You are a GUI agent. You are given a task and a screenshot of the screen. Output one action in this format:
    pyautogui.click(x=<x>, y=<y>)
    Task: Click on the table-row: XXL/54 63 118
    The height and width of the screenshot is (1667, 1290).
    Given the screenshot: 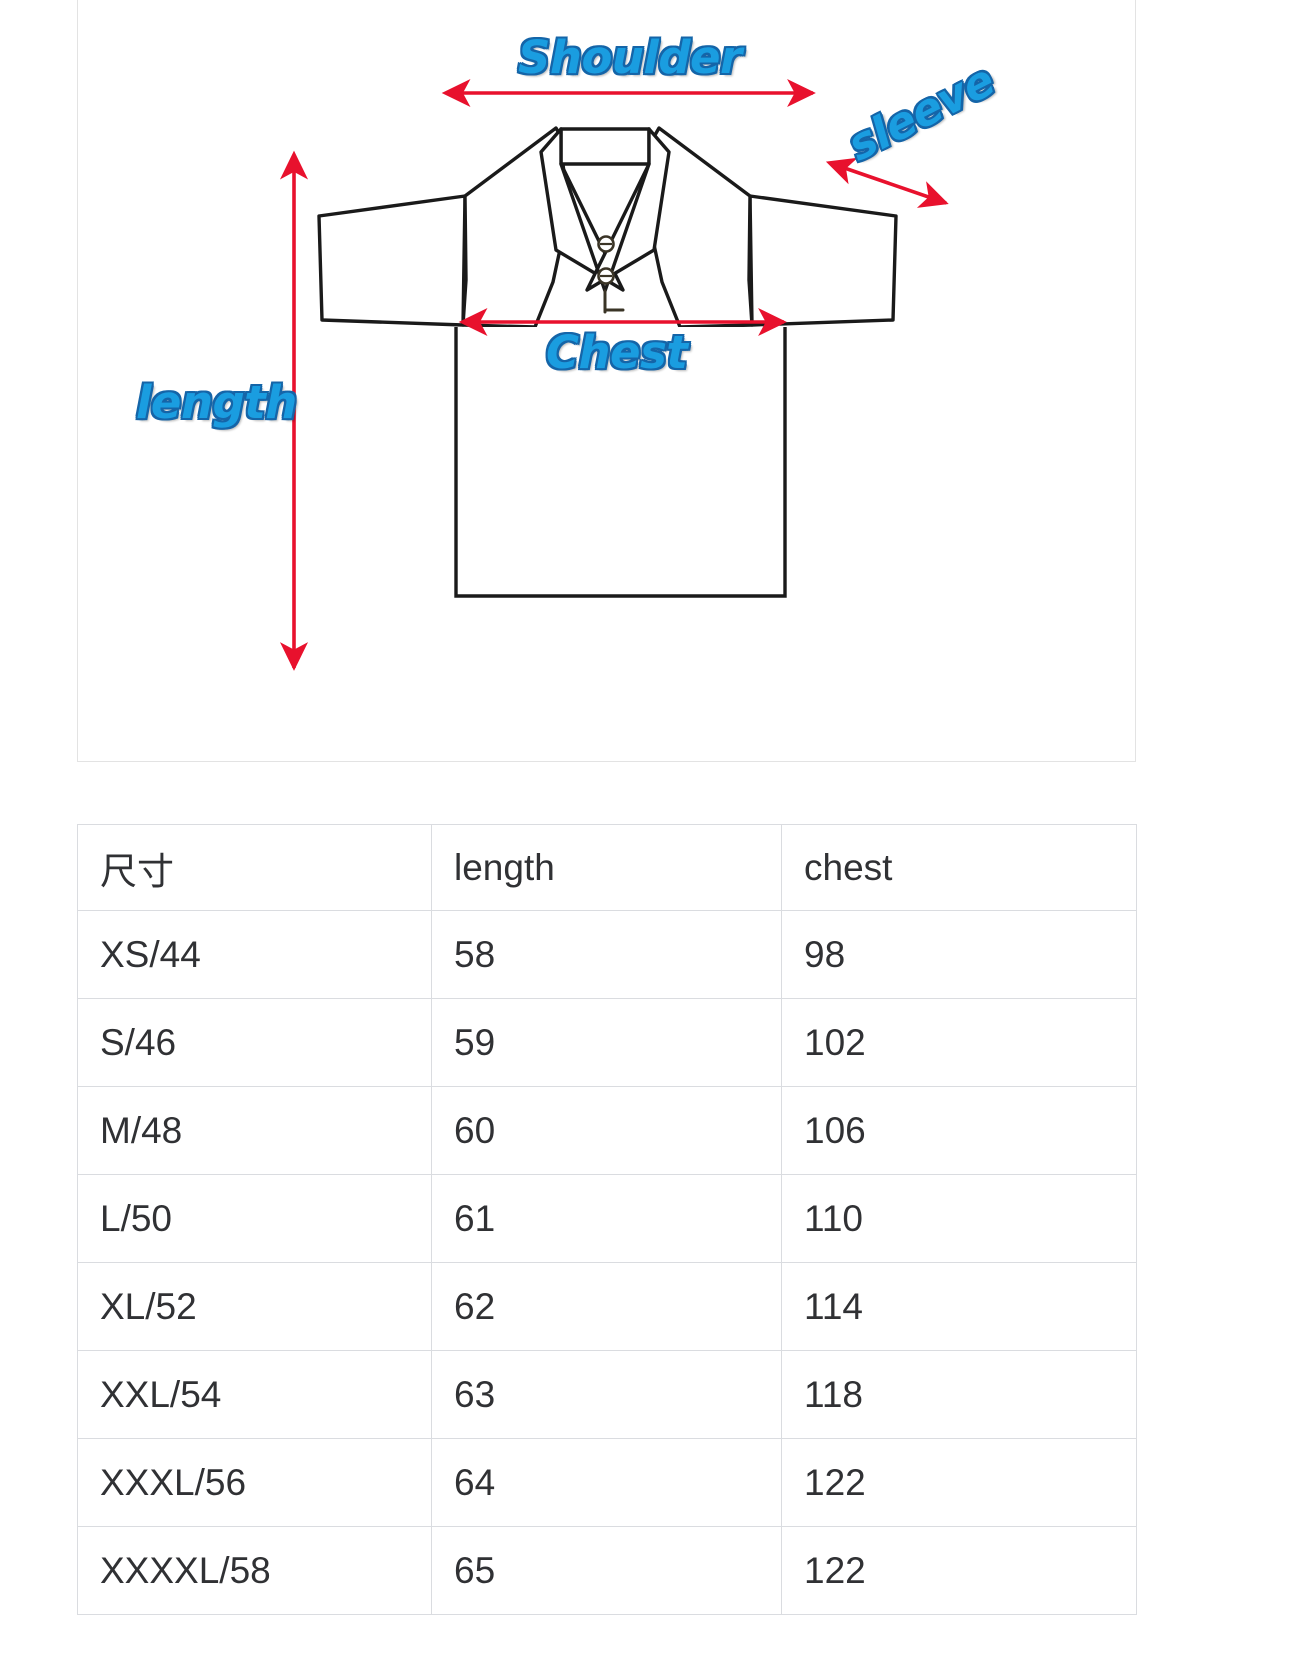 What is the action you would take?
    pyautogui.click(x=607, y=1394)
    